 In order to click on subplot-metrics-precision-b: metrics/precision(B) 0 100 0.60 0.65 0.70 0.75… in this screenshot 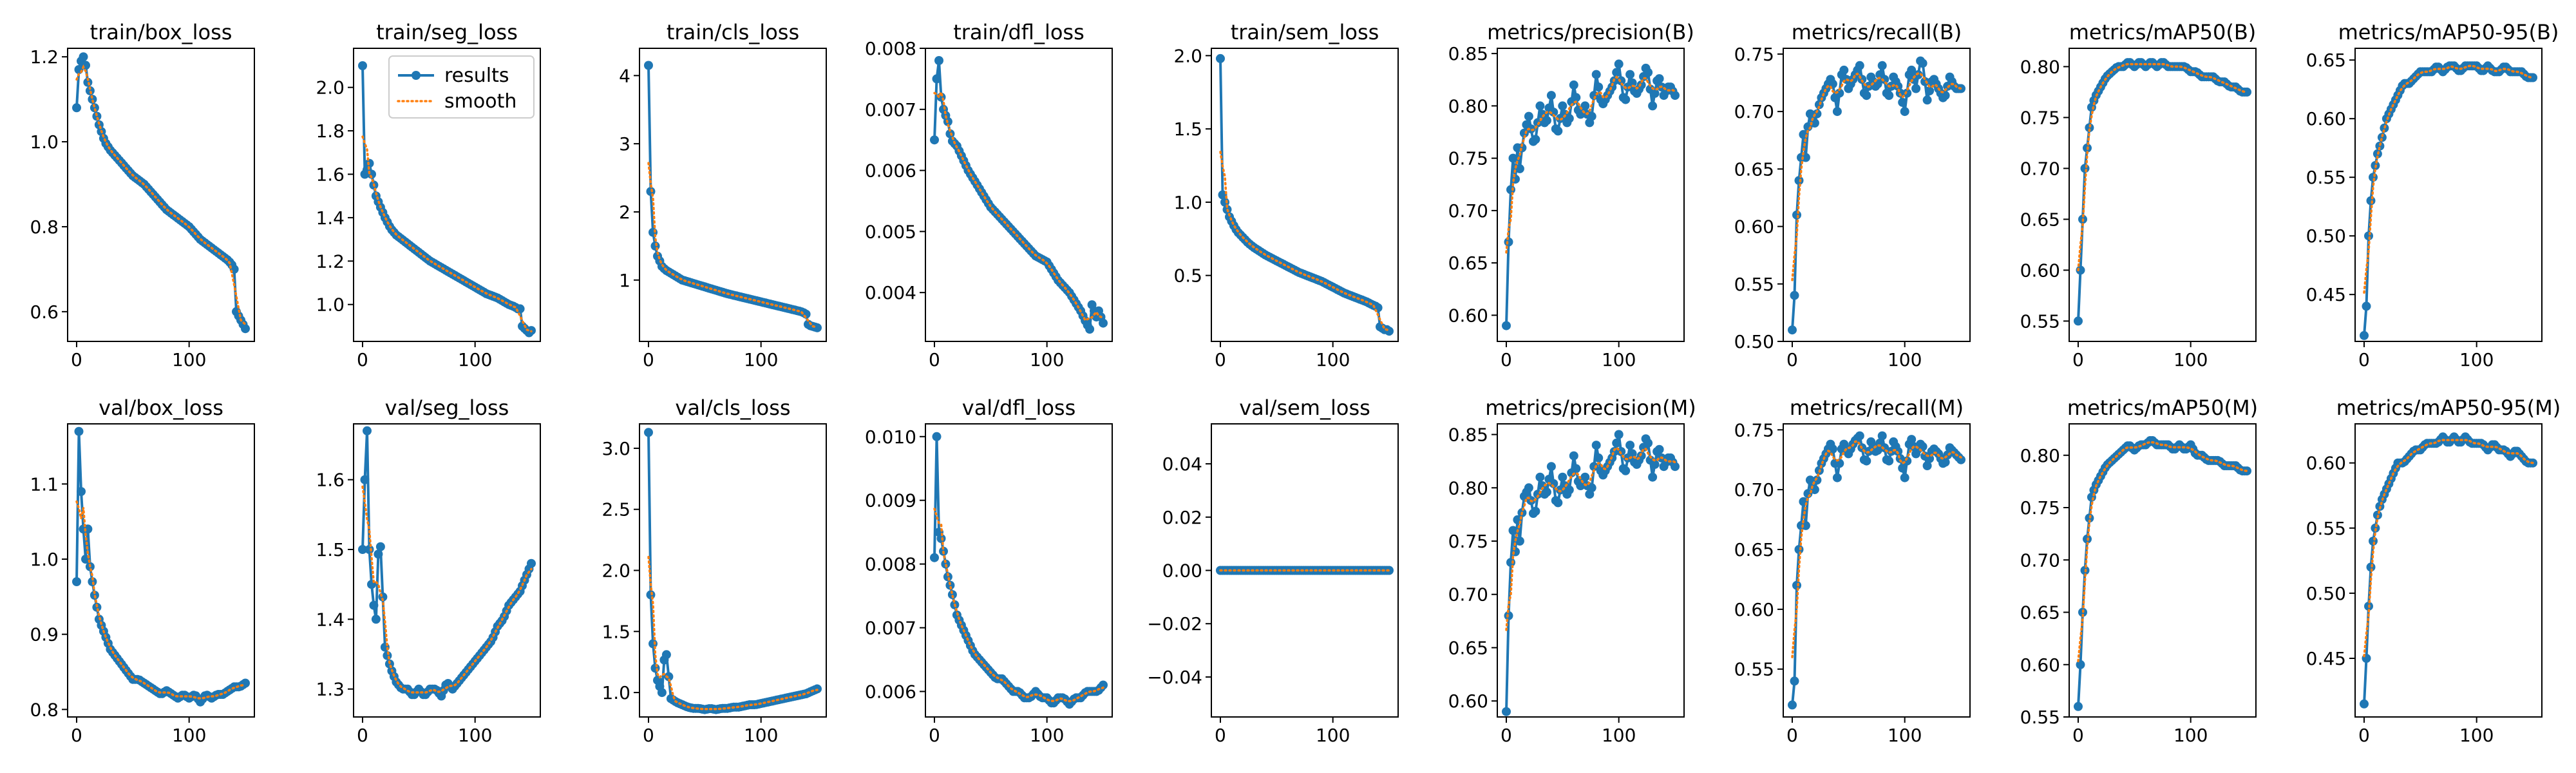, I will do `click(1571, 195)`.